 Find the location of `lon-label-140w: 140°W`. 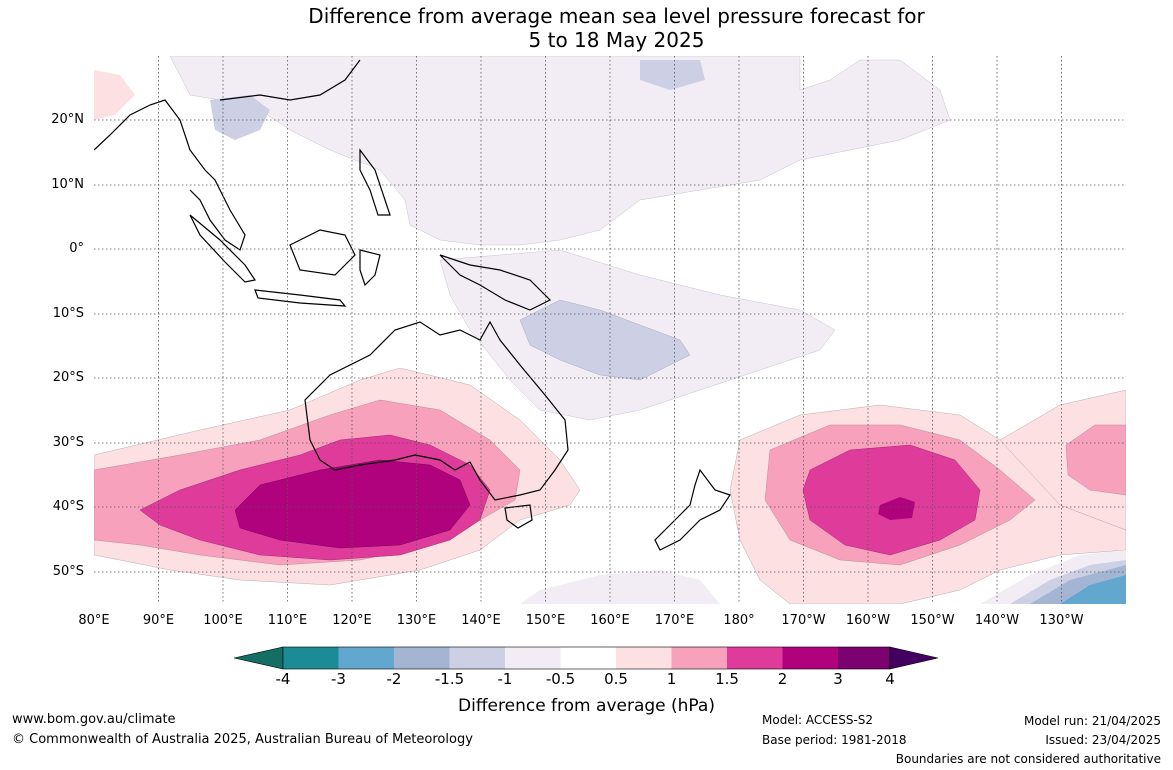

lon-label-140w: 140°W is located at coordinates (997, 620).